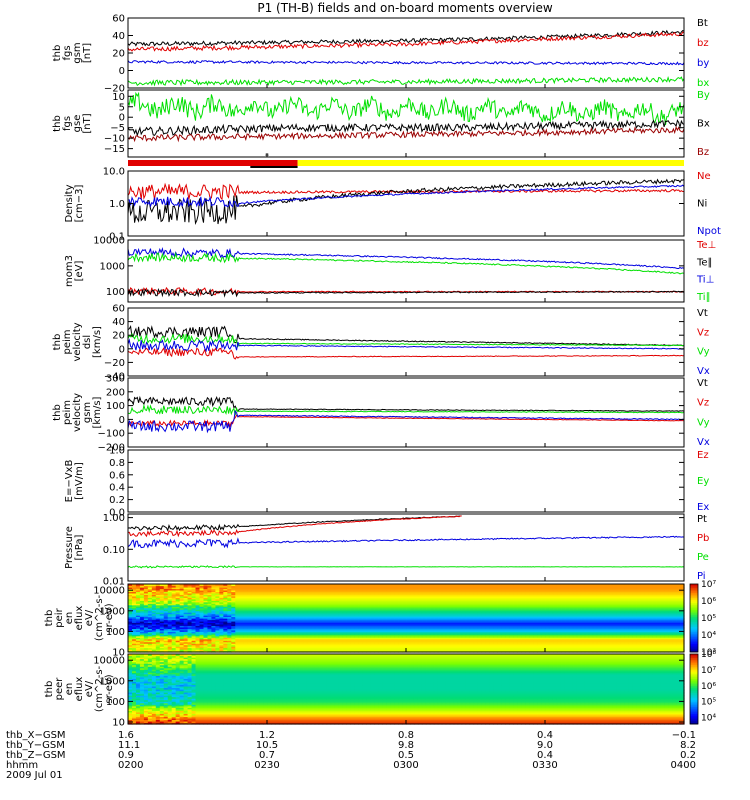 This screenshot has width=750, height=800. Describe the element at coordinates (294, 526) in the screenshot. I see `series-line-Pb` at that location.